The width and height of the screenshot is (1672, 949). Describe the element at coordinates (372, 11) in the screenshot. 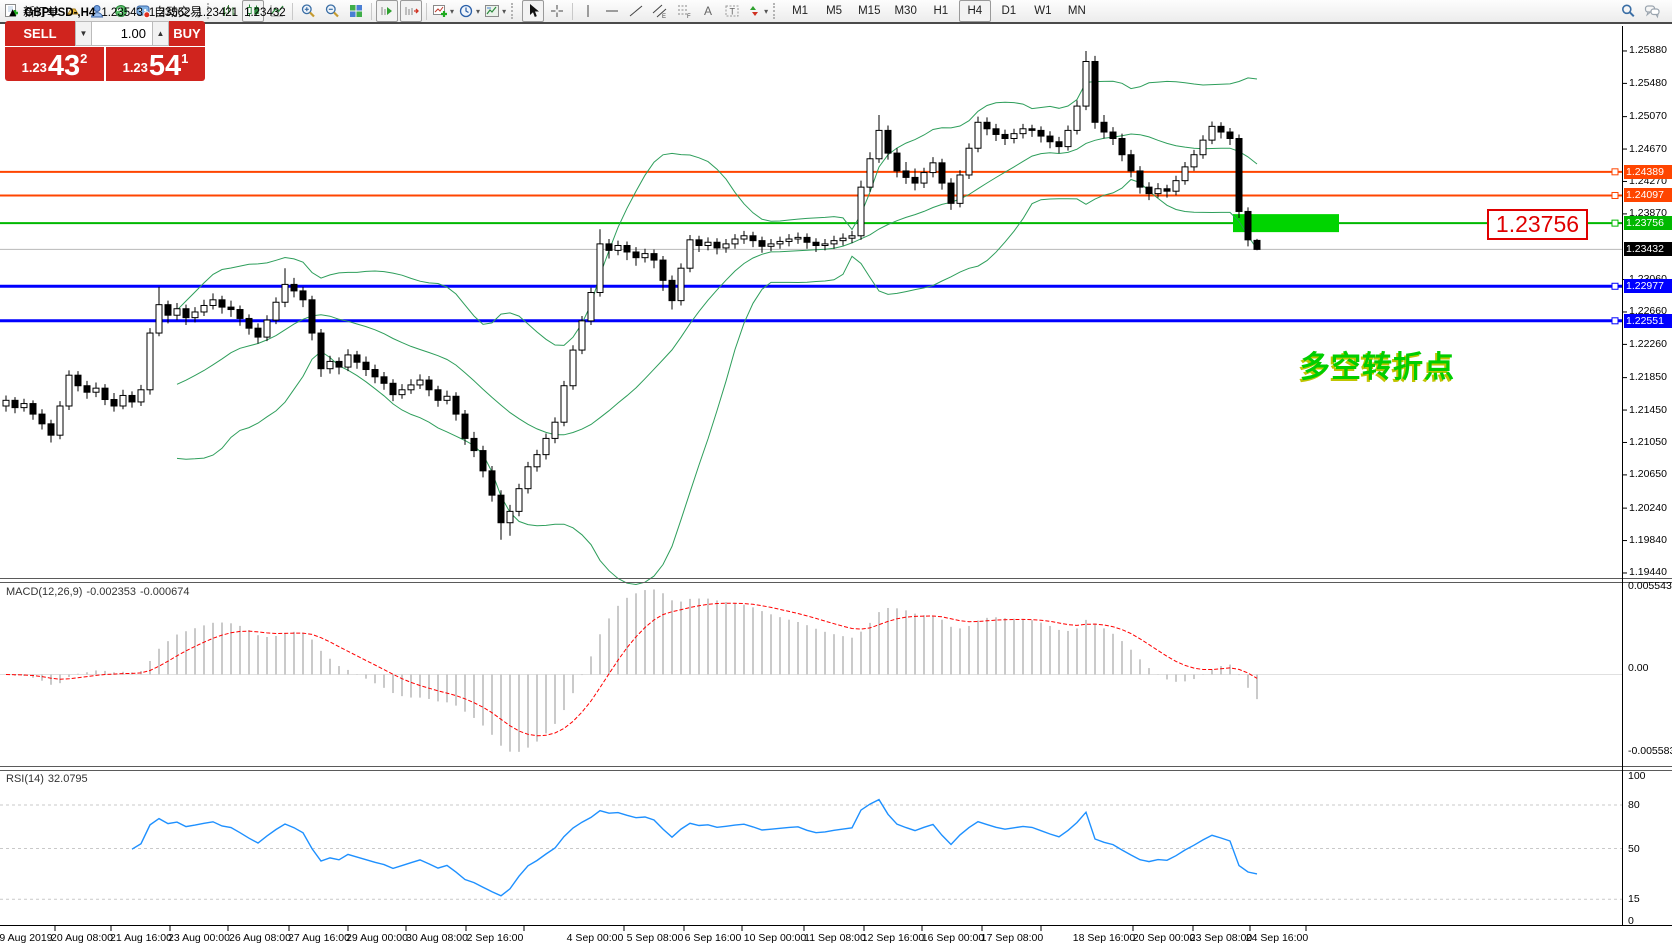

I see `toolbar-separator` at that location.